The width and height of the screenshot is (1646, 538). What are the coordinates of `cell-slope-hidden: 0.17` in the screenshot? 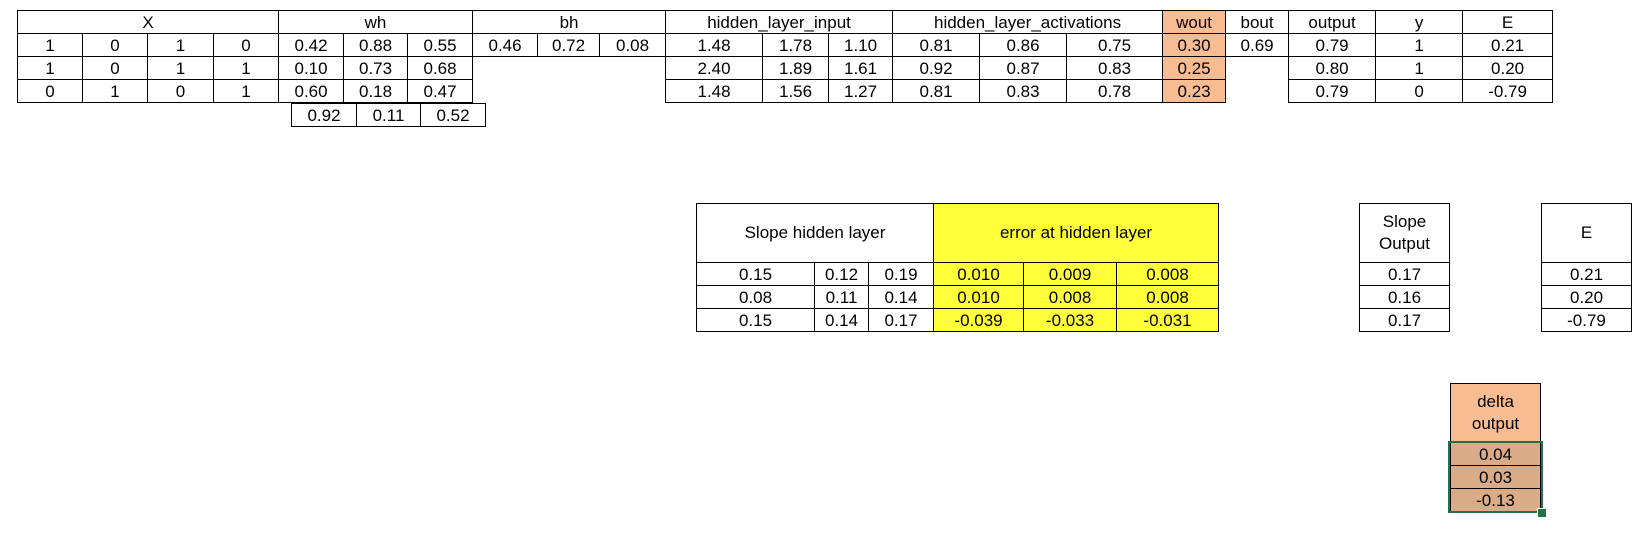 It's located at (901, 320).